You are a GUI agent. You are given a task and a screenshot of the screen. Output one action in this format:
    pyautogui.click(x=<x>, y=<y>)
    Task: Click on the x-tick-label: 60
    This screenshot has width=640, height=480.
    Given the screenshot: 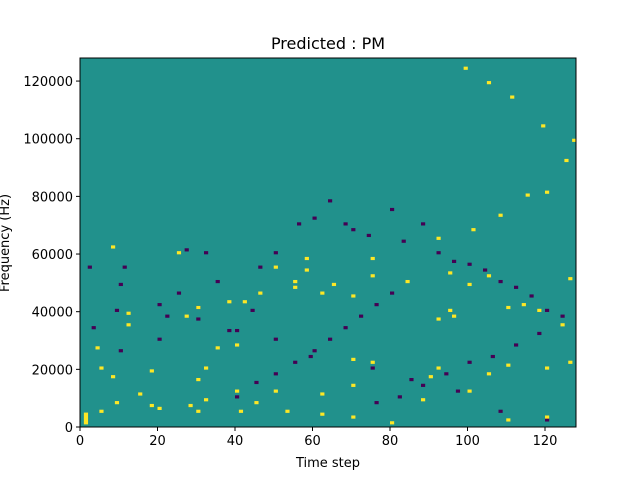 What is the action you would take?
    pyautogui.click(x=312, y=441)
    